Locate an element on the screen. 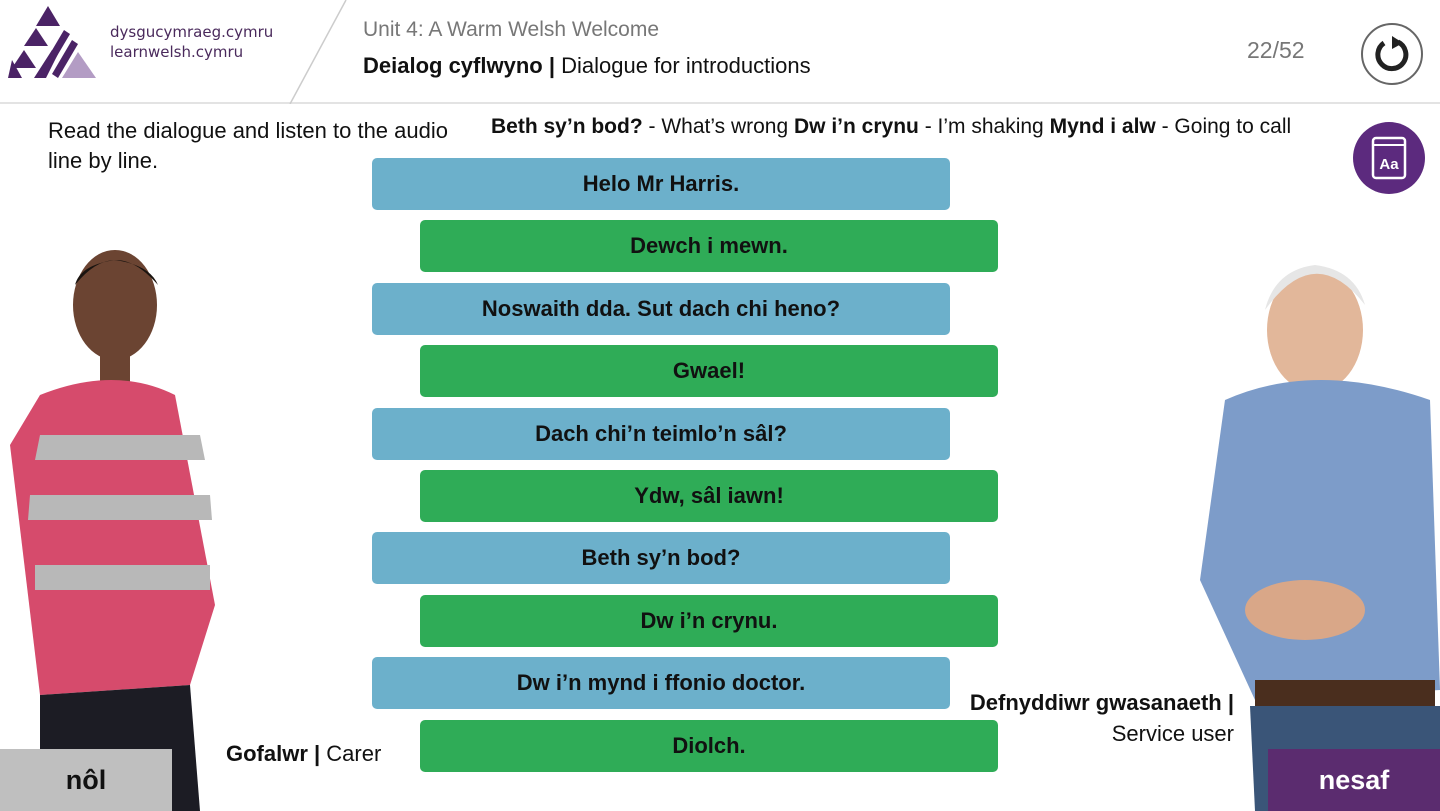  glossary-button: Aa is located at coordinates (1389, 158).